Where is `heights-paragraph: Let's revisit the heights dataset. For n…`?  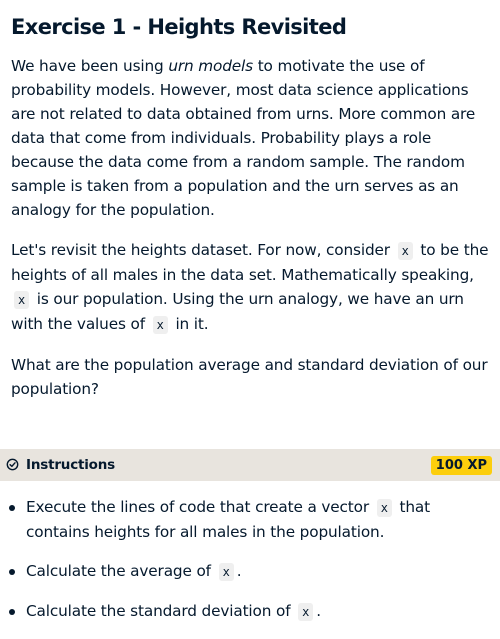
heights-paragraph: Let's revisit the heights dataset. For n… is located at coordinates (250, 287).